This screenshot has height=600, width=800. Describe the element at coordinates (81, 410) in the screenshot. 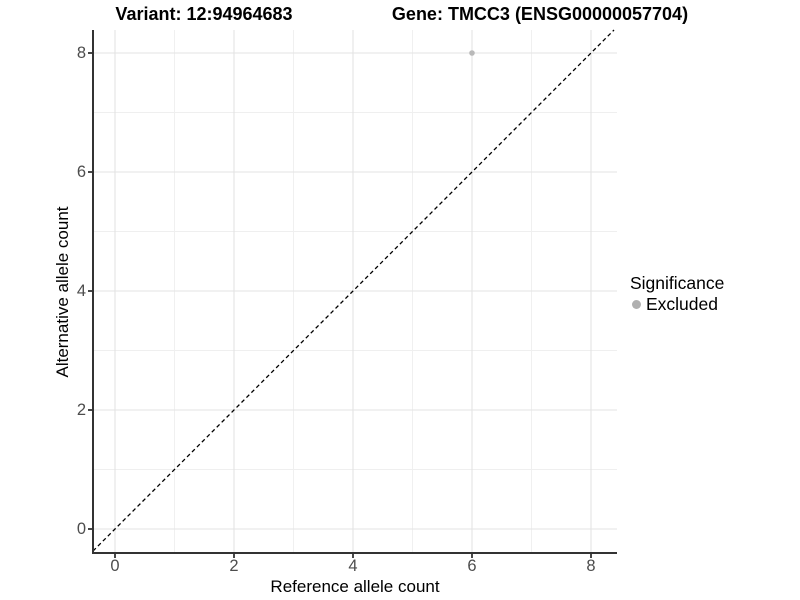

I see `y-tick-label: 2` at that location.